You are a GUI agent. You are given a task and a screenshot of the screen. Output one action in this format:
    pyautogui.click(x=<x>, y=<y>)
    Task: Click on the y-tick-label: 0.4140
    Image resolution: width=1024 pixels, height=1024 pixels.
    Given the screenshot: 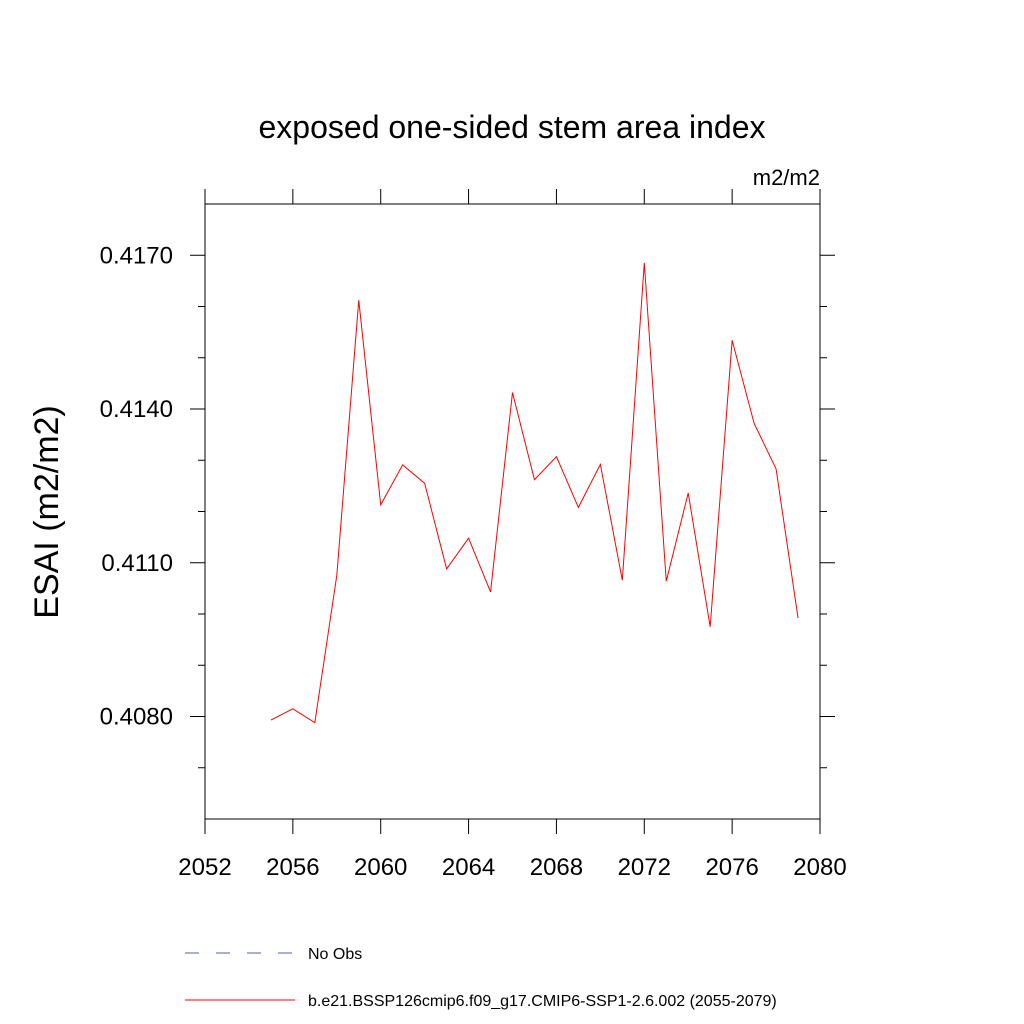 What is the action you would take?
    pyautogui.click(x=136, y=409)
    